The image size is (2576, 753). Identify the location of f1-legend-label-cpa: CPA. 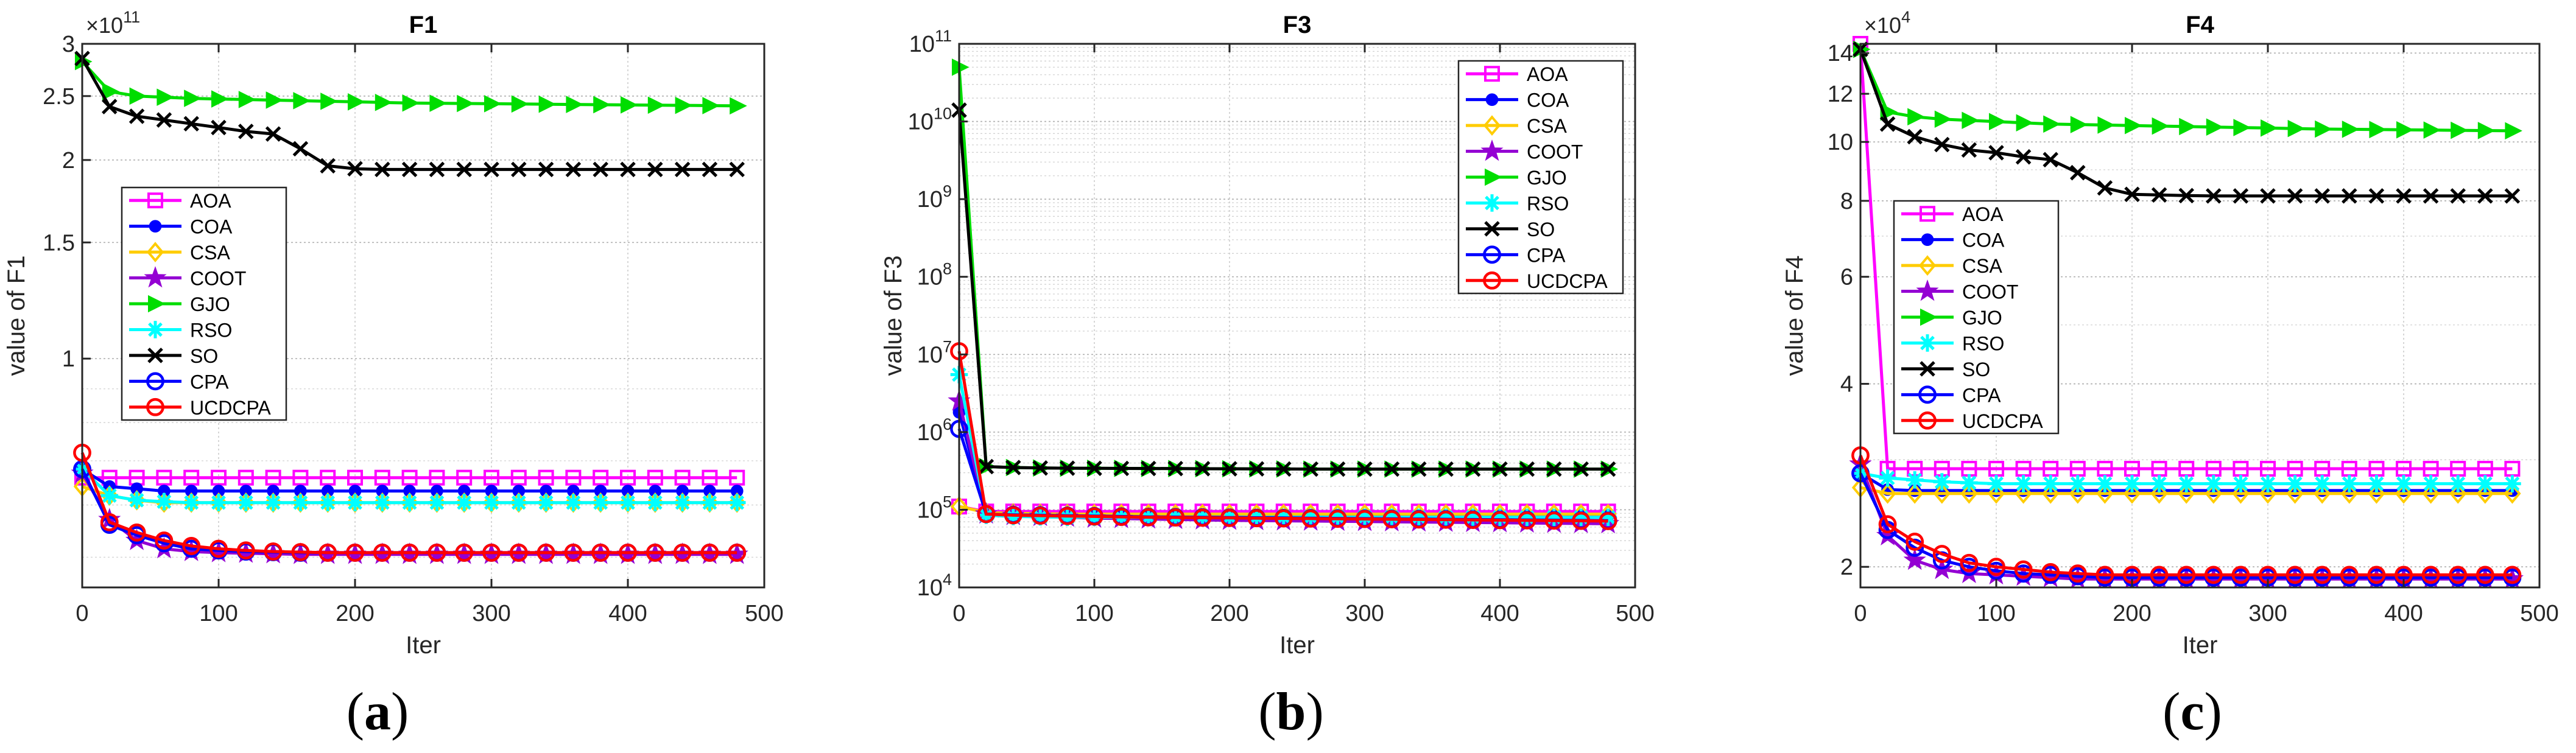
(209, 382).